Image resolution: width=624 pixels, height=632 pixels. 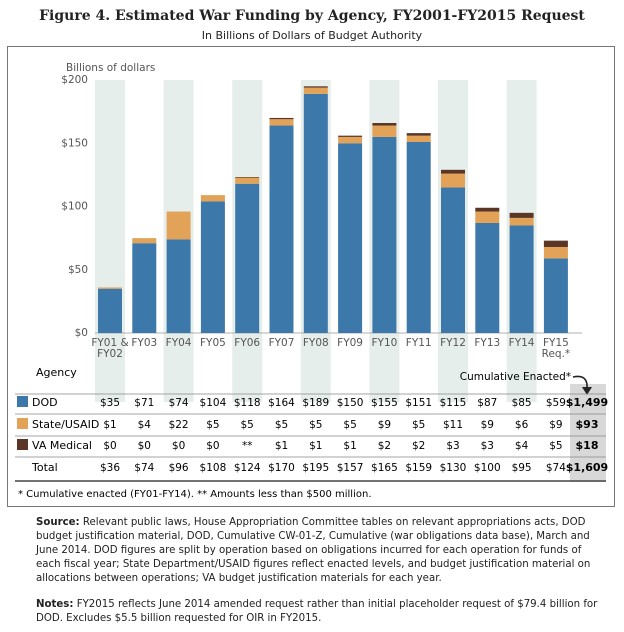 What do you see at coordinates (587, 467) in the screenshot?
I see `cumulative-total-cell: $1,609` at bounding box center [587, 467].